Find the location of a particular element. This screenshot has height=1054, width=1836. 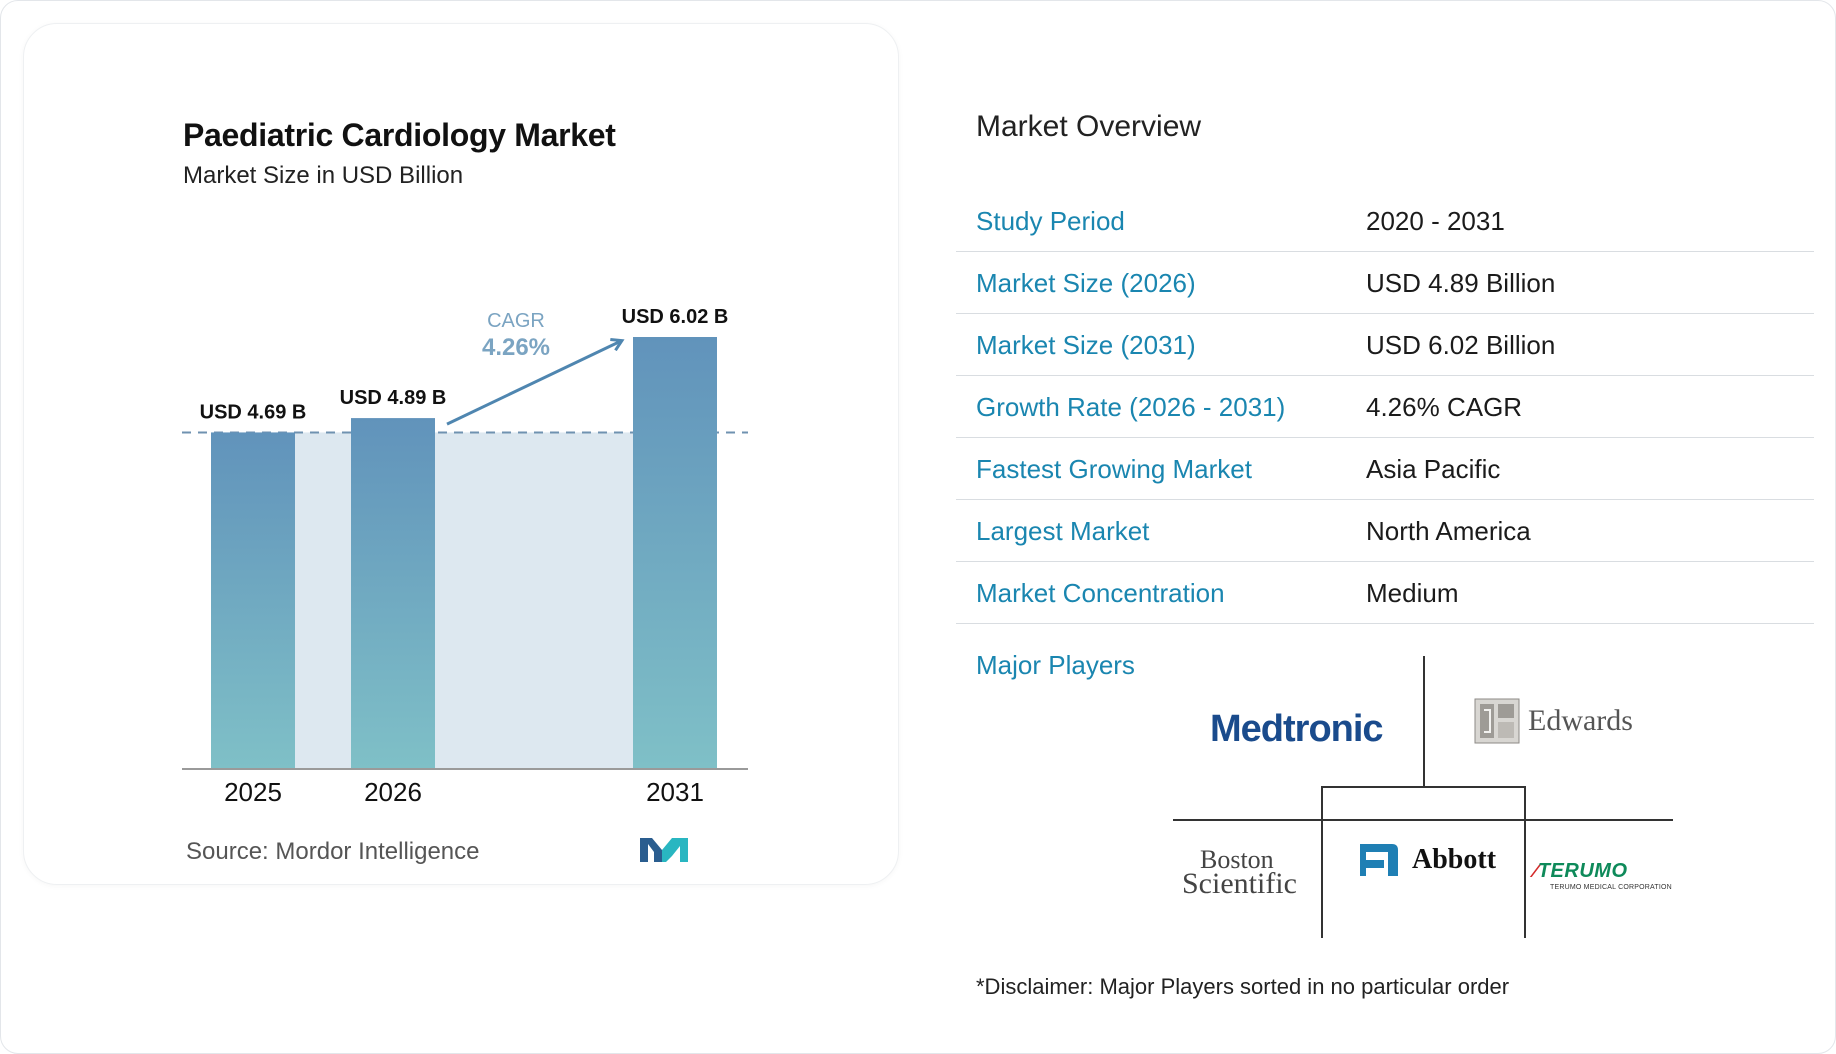

overview-title: Market Overview is located at coordinates (1089, 126).